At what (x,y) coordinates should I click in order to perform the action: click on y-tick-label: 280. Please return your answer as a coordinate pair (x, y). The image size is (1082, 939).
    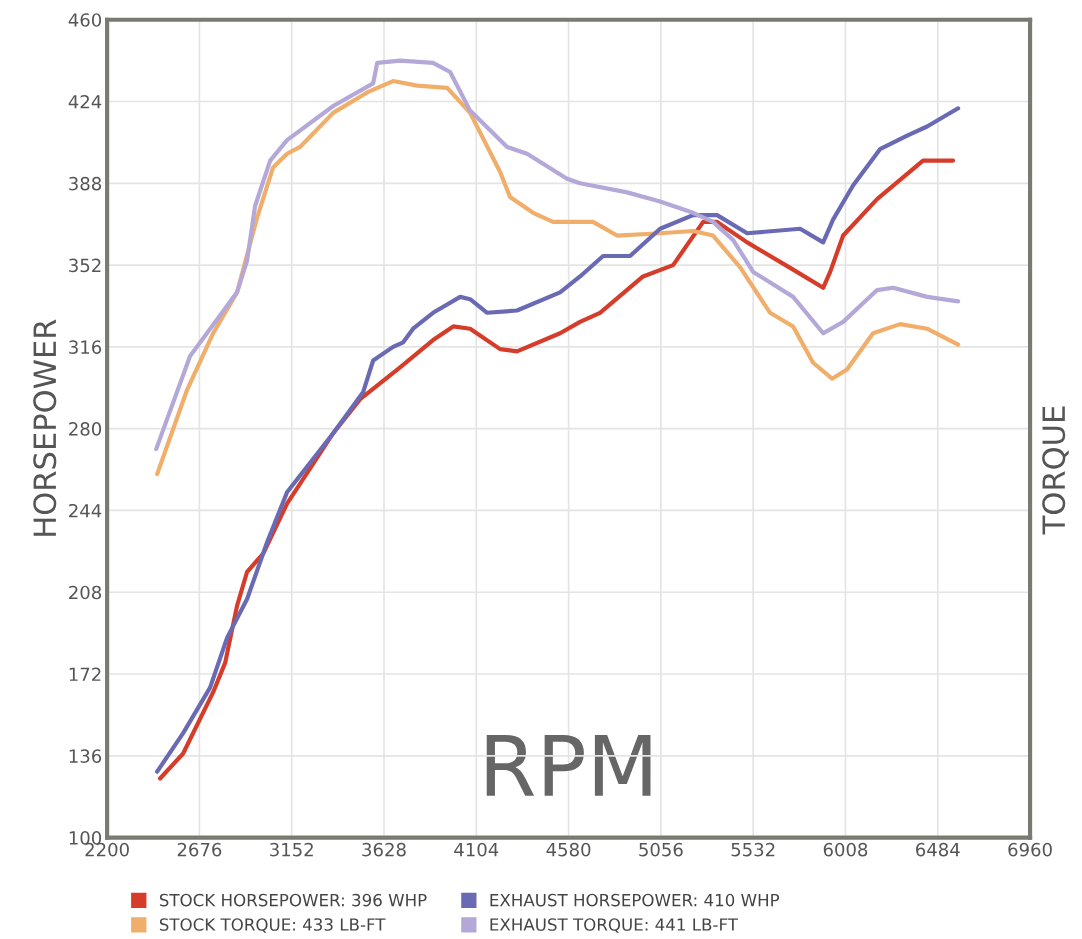
    Looking at the image, I should click on (85, 429).